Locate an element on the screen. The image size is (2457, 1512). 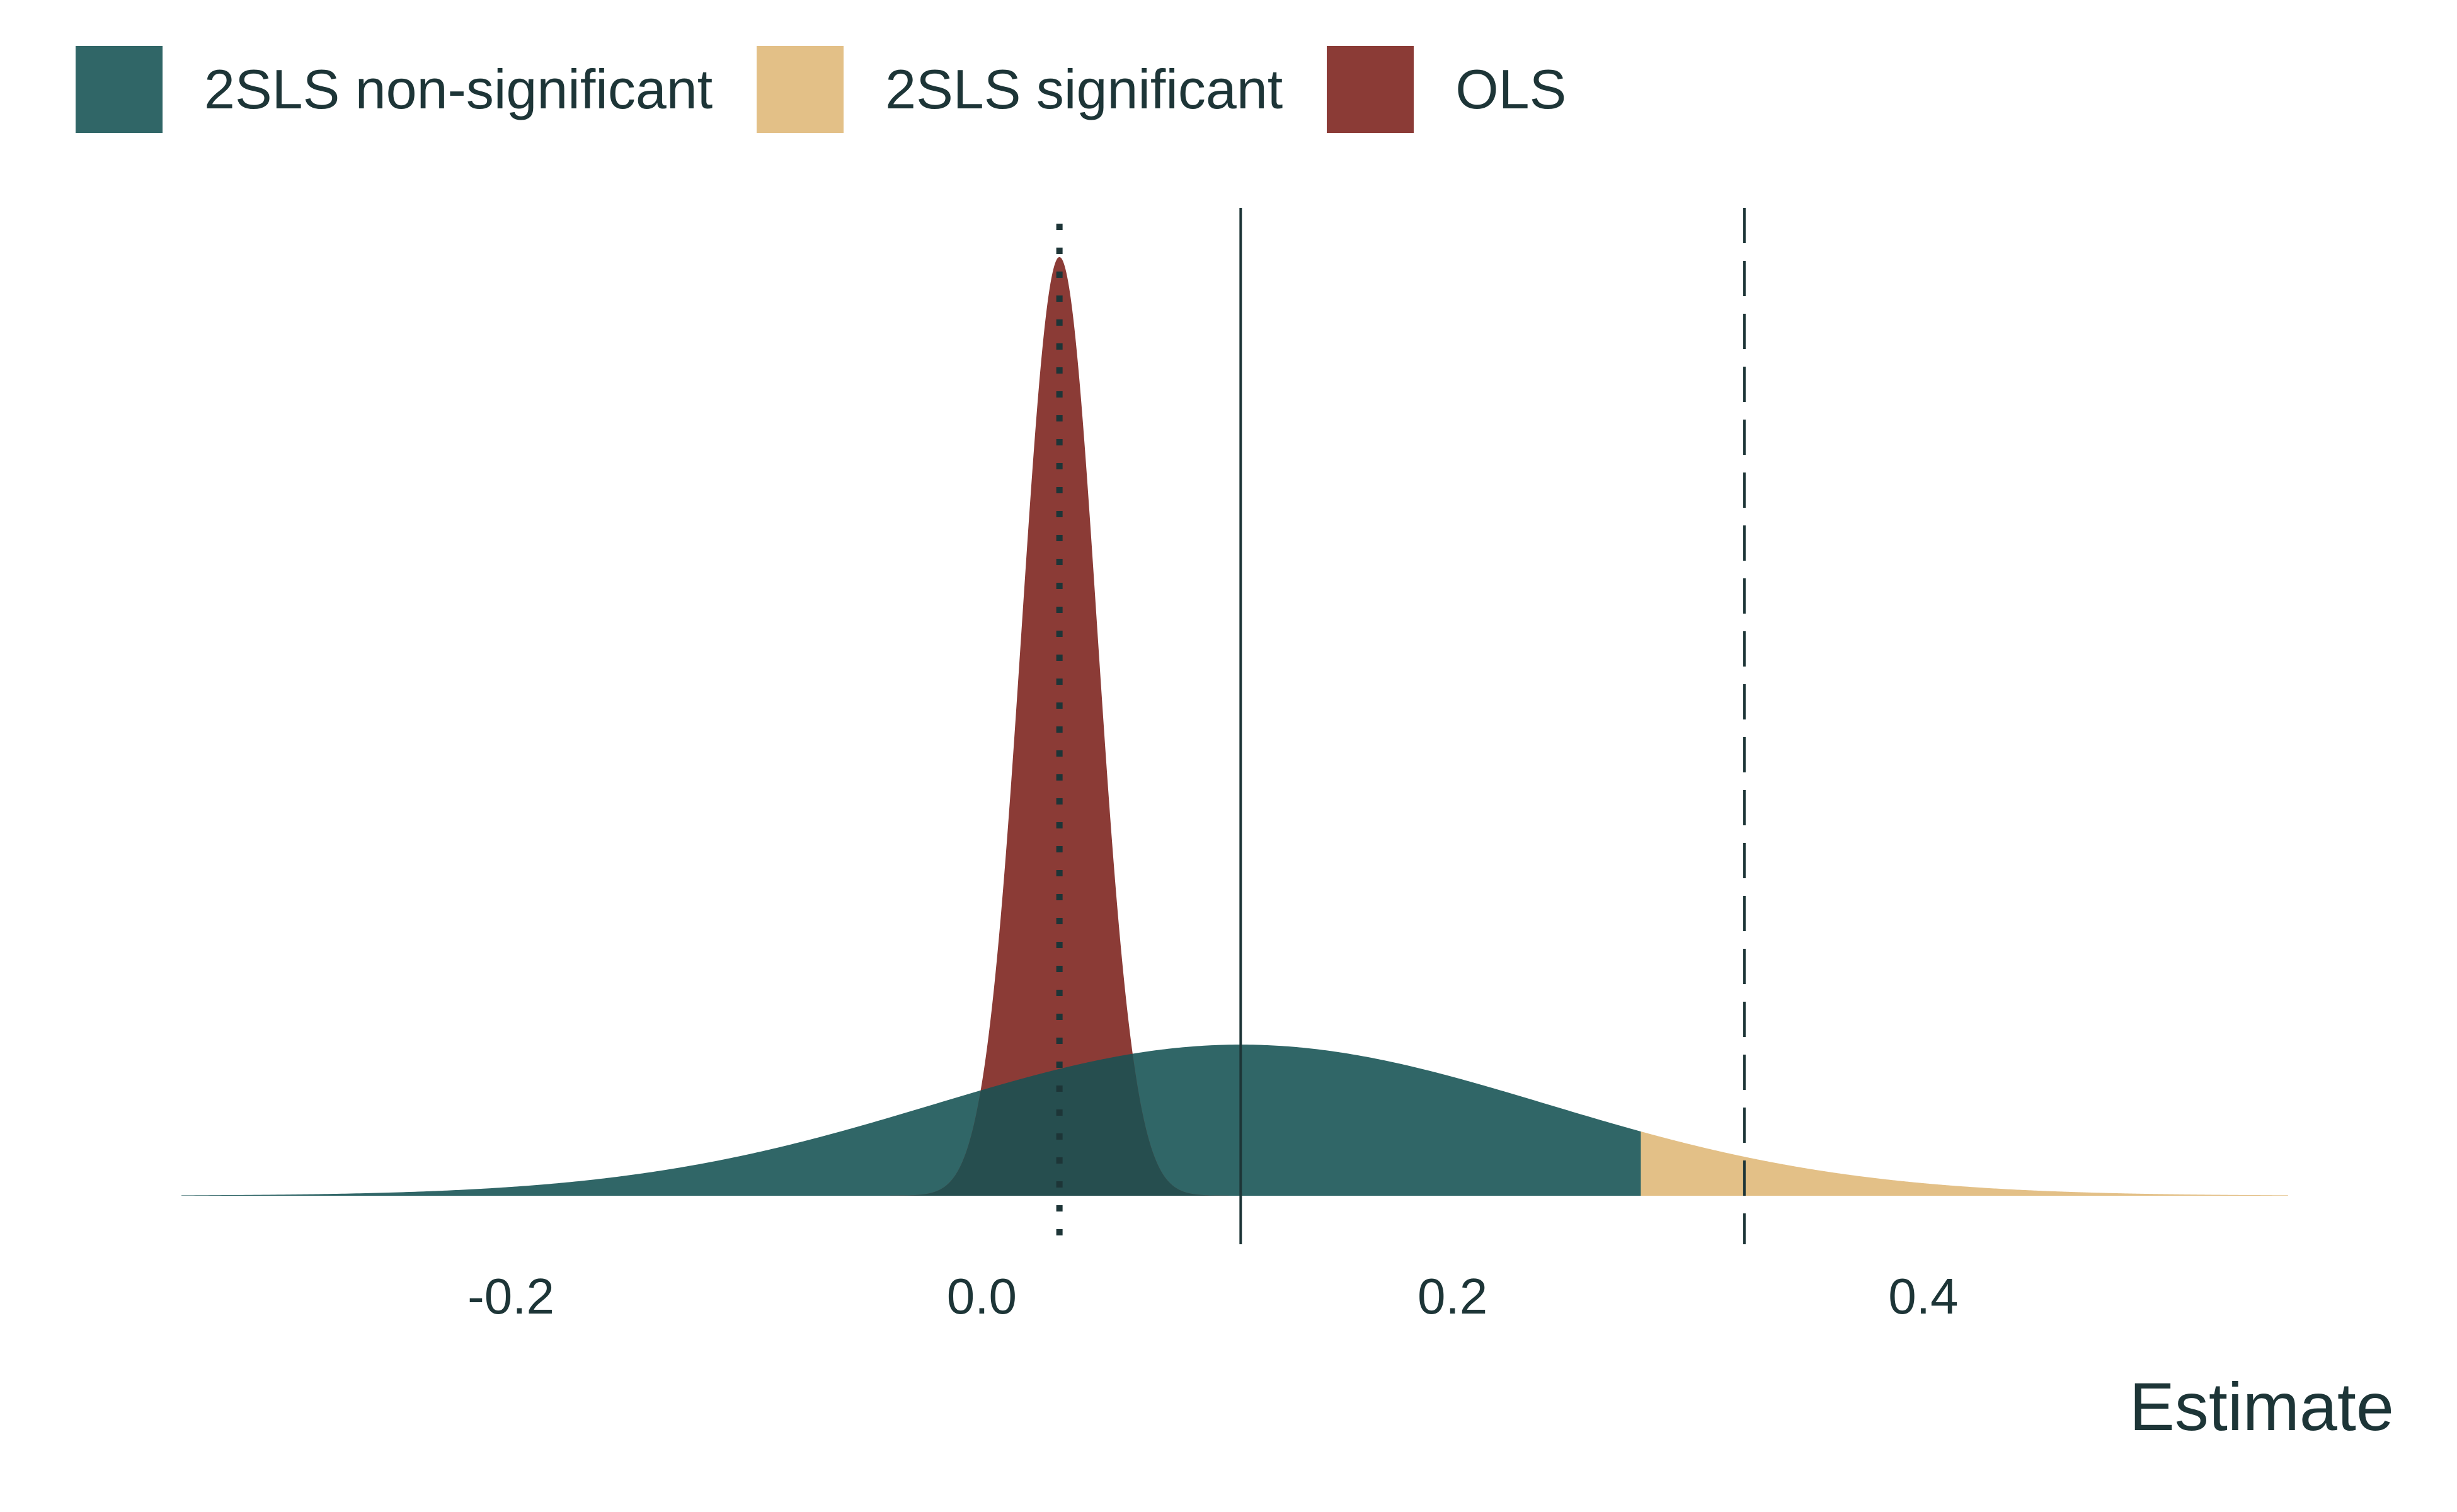
legend-item-ols: OLS is located at coordinates (1446, 89).